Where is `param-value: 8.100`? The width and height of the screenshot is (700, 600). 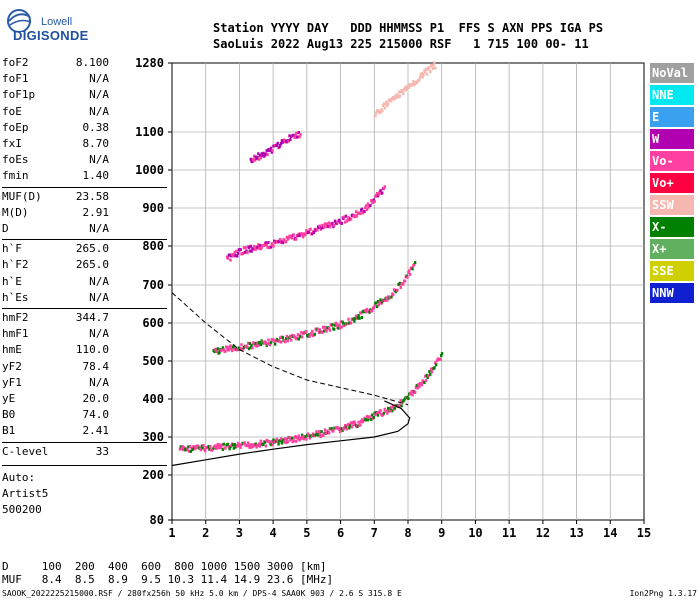
param-value: 8.100 is located at coordinates (92, 62).